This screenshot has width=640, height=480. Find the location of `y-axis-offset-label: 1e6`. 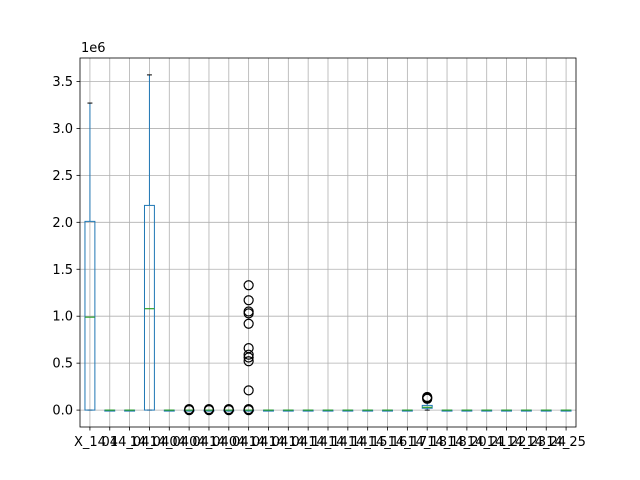

y-axis-offset-label: 1e6 is located at coordinates (93, 48).